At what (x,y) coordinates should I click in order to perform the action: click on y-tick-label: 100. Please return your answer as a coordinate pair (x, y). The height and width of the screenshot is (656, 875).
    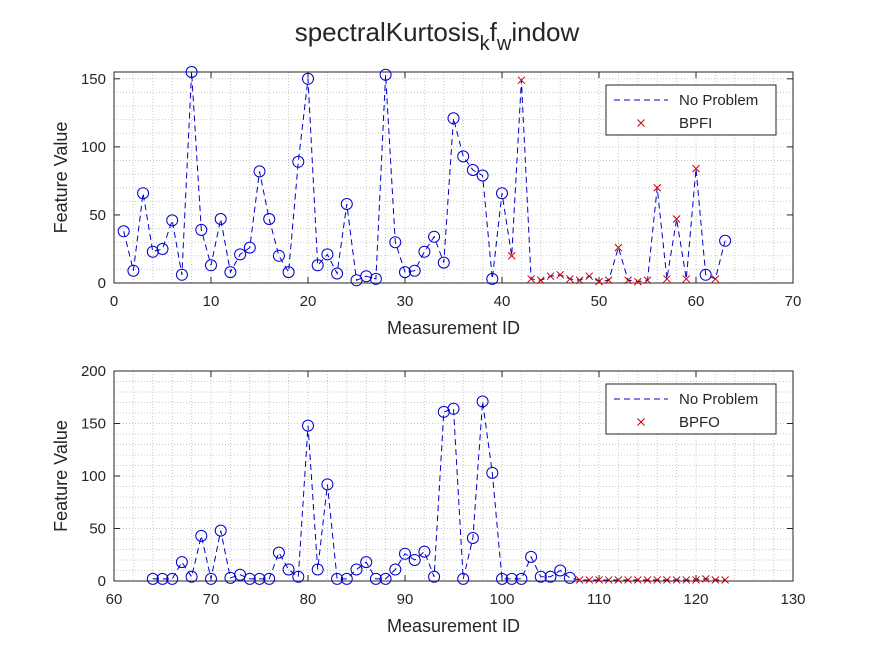
    Looking at the image, I should click on (93, 147).